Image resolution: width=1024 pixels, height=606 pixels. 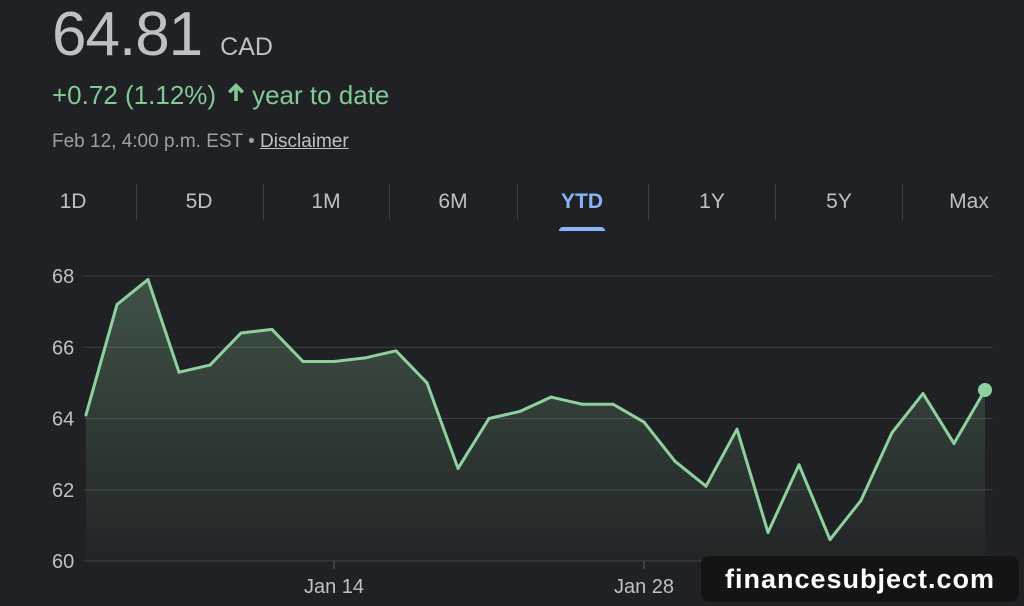 I want to click on arrow-up-icon, so click(x=236, y=95).